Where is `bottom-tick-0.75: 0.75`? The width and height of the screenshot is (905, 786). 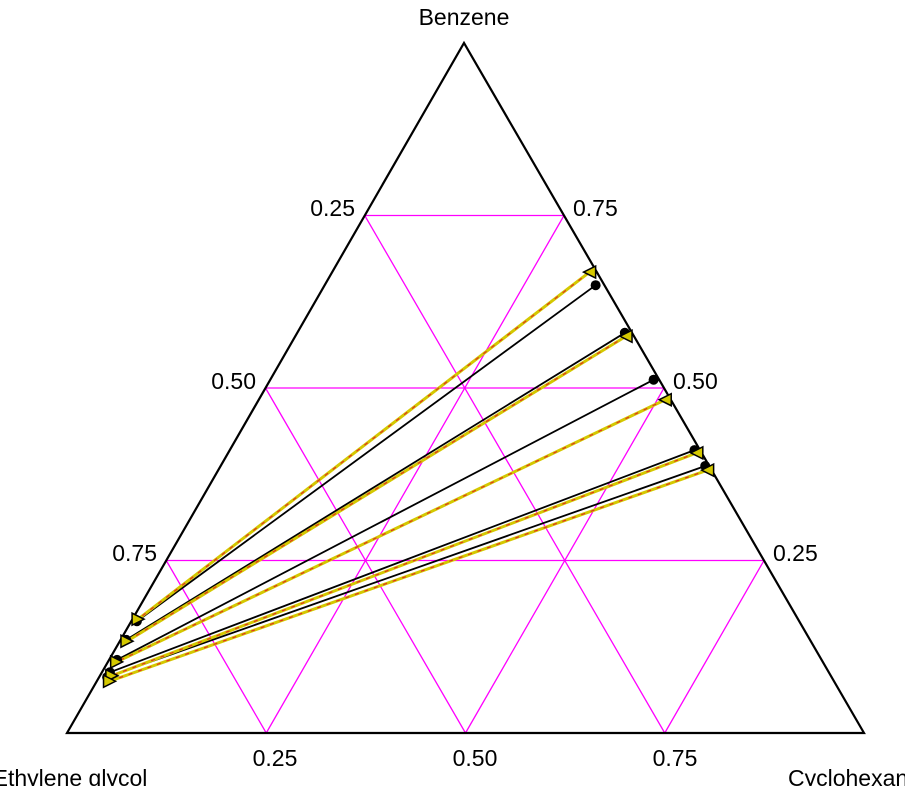 bottom-tick-0.75: 0.75 is located at coordinates (675, 758).